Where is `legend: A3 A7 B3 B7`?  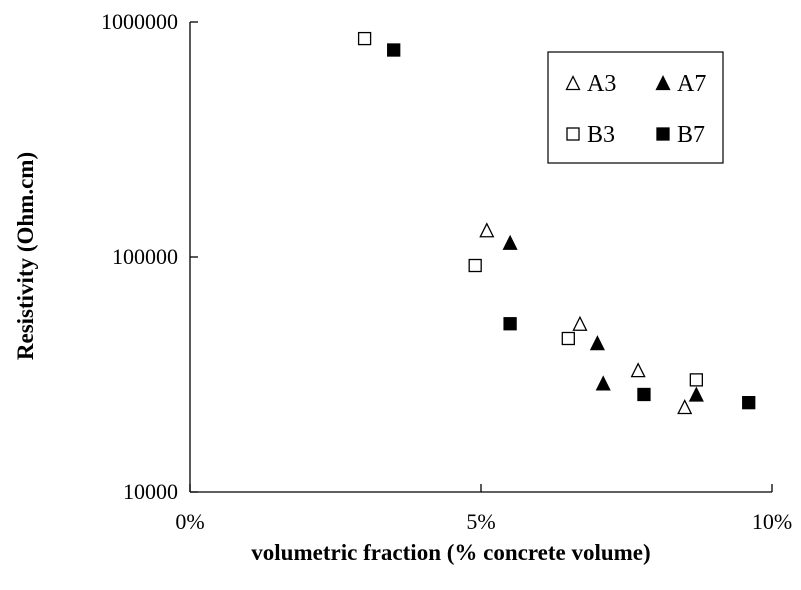
legend: A3 A7 B3 B7 is located at coordinates (635, 107).